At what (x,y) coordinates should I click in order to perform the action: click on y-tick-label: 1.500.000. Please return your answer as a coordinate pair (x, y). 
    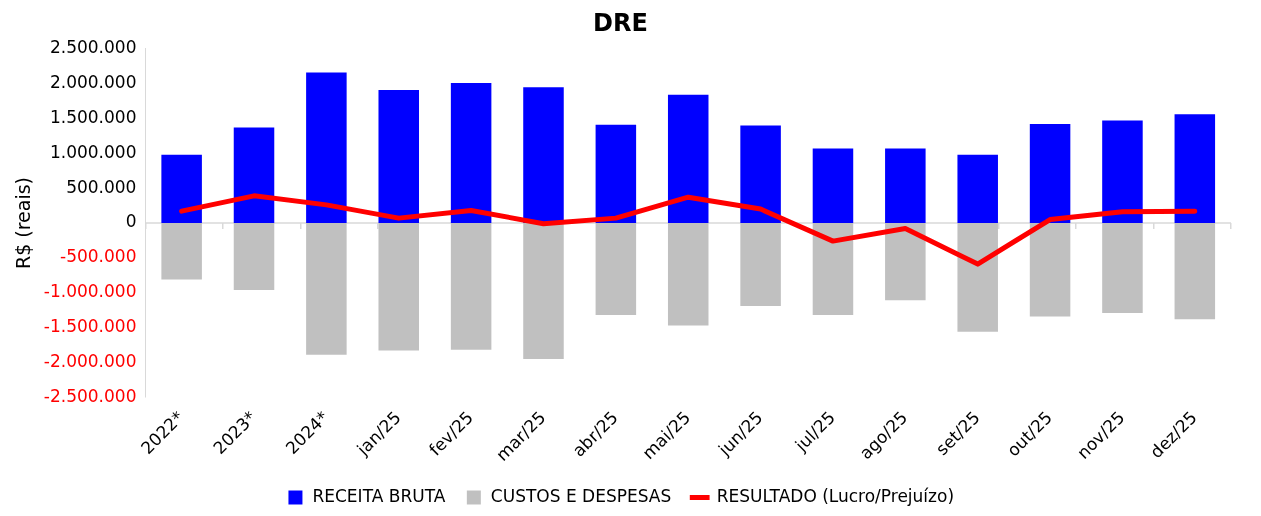
    Looking at the image, I should click on (93, 116).